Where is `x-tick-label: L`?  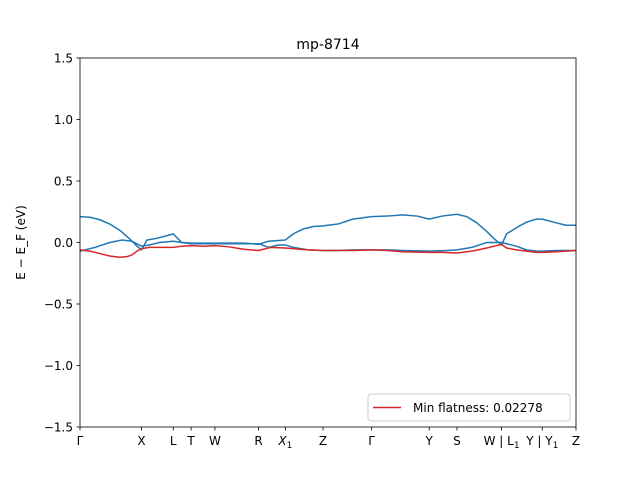
x-tick-label: L is located at coordinates (173, 441).